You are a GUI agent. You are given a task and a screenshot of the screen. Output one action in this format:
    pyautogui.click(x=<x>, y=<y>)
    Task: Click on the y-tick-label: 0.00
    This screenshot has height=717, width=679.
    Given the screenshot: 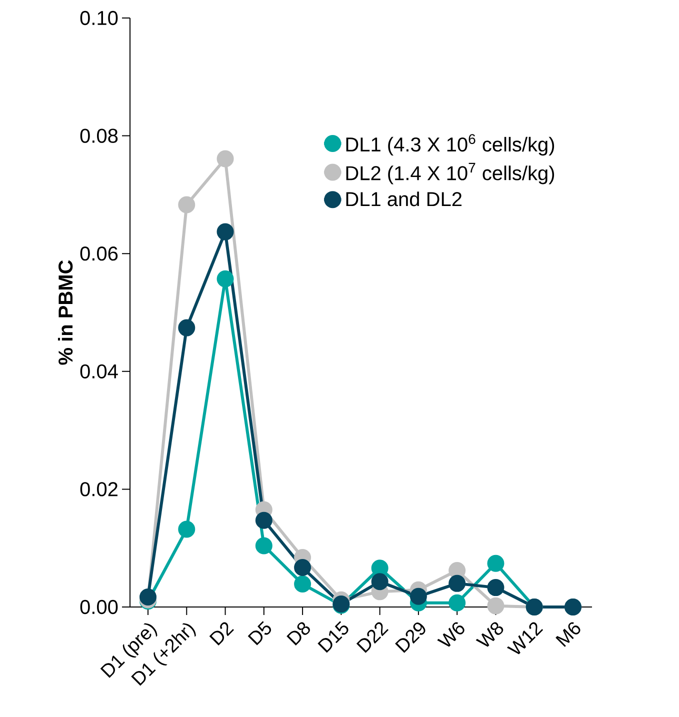 What is the action you would take?
    pyautogui.click(x=99, y=607)
    